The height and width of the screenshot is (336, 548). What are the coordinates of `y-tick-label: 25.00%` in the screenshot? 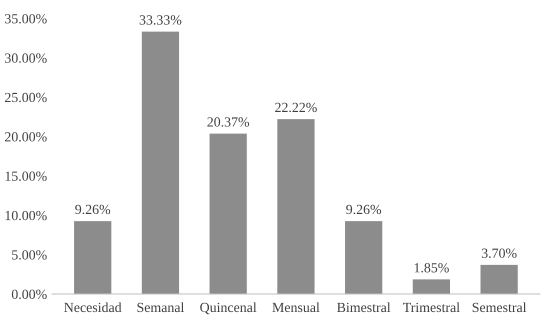 It's located at (25, 97).